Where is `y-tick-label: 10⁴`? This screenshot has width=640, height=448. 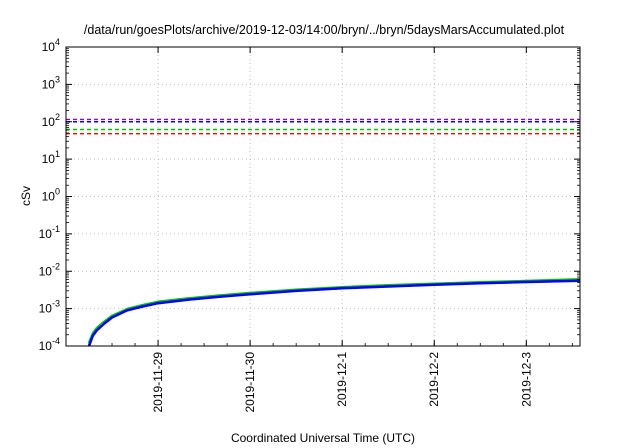 y-tick-label: 10⁴ is located at coordinates (51, 45).